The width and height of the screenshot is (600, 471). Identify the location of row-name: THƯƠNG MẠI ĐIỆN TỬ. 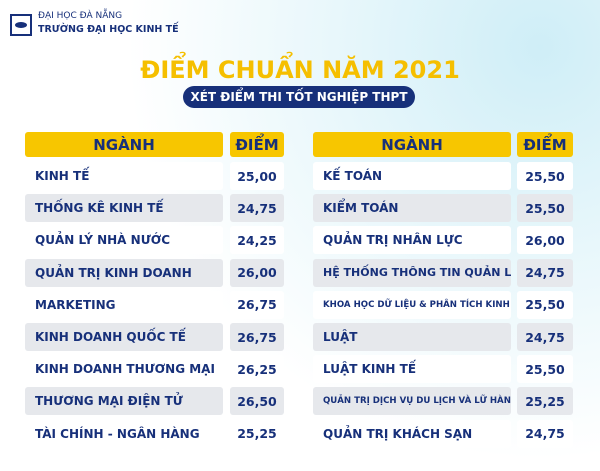
(124, 401).